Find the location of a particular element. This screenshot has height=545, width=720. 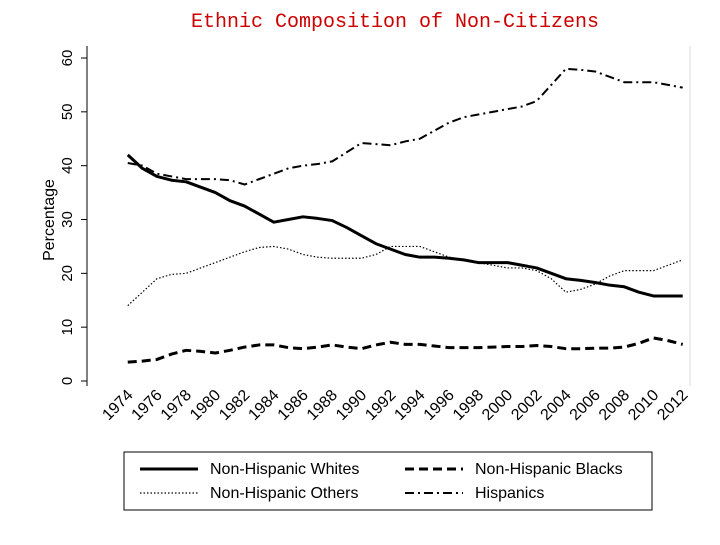

y-tick-label: 10 is located at coordinates (67, 327).